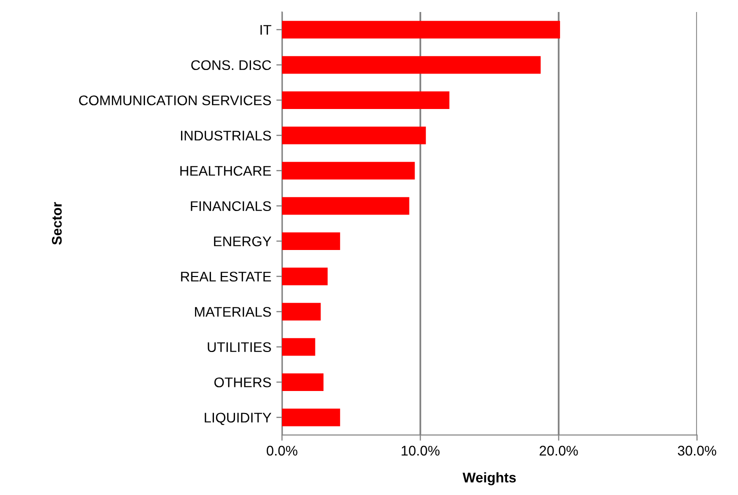 Image resolution: width=738 pixels, height=495 pixels. I want to click on y-tick-label: COMMUNICATION SERVICES, so click(175, 100).